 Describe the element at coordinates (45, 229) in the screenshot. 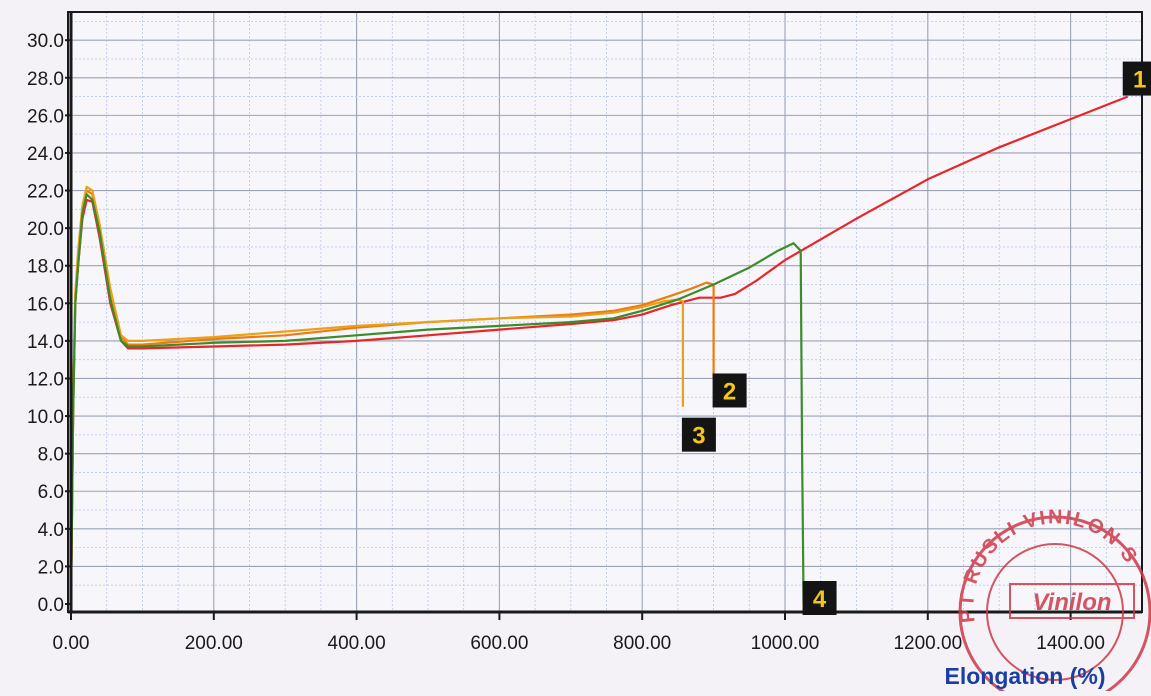

I see `y-tick-label: 20.0` at that location.